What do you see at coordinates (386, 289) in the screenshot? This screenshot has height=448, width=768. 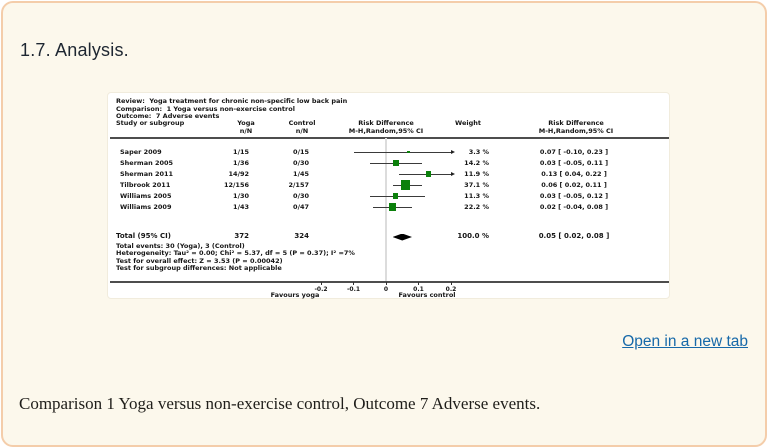 I see `axis-tick-label: 0` at bounding box center [386, 289].